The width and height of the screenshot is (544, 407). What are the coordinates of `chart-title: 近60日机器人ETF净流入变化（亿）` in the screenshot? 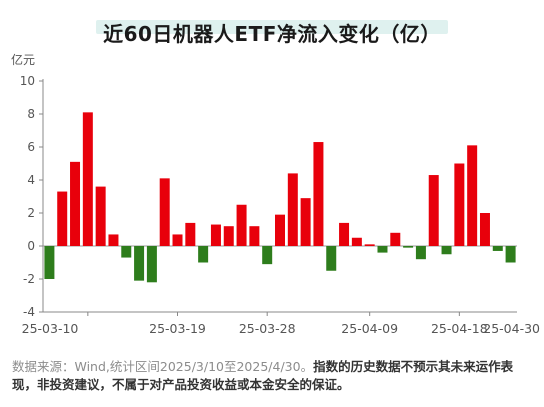 It's located at (272, 33).